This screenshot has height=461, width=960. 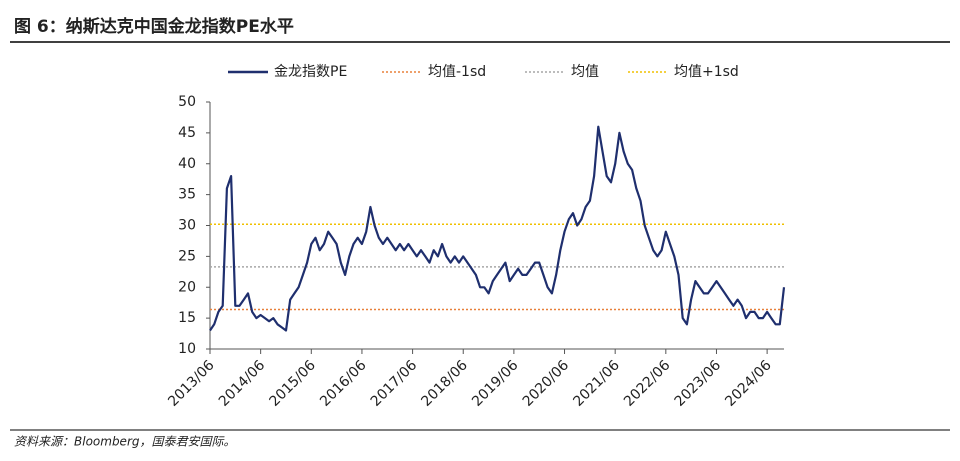 I want to click on y-tick-label: 10, so click(x=187, y=349).